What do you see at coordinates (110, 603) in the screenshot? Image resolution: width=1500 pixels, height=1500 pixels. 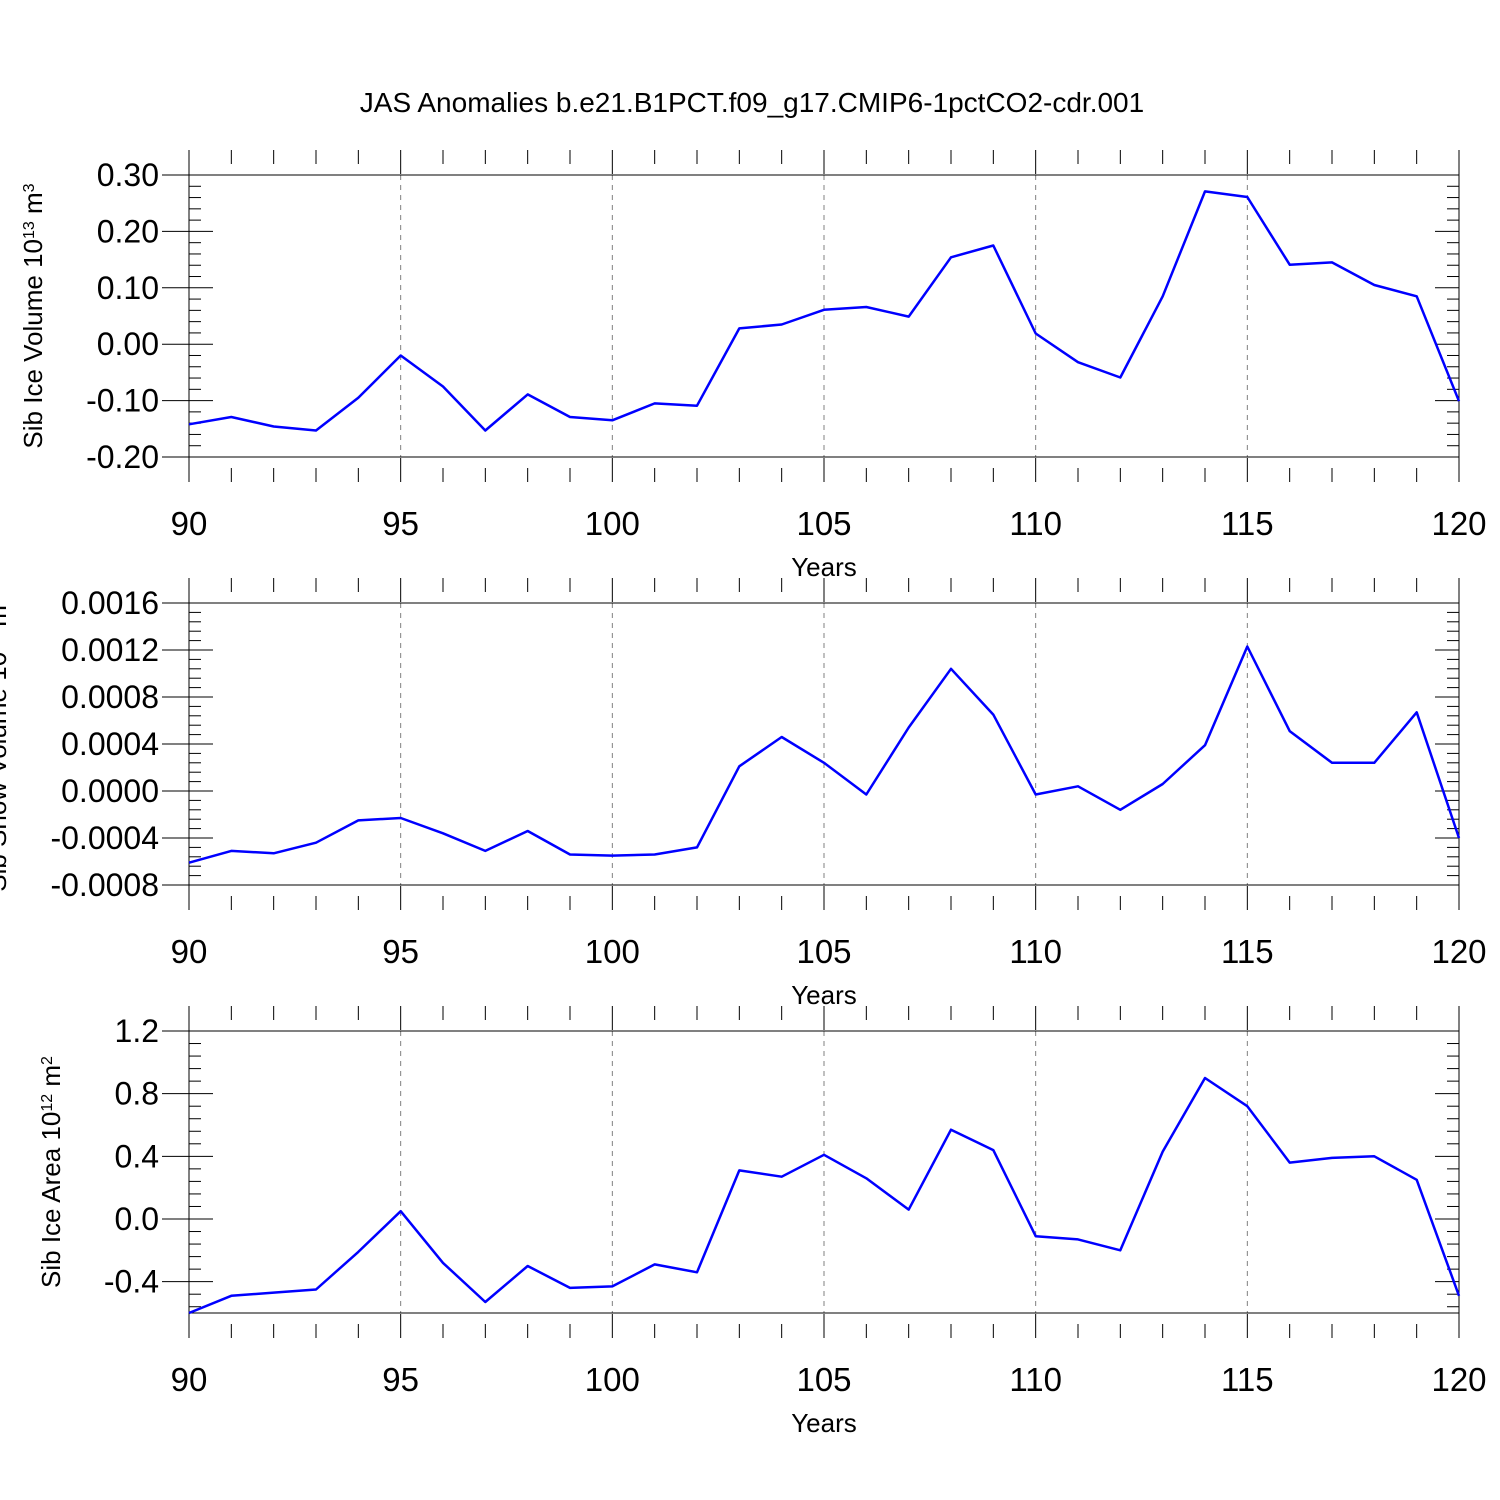 I see `y-tick-label: 0.0016` at bounding box center [110, 603].